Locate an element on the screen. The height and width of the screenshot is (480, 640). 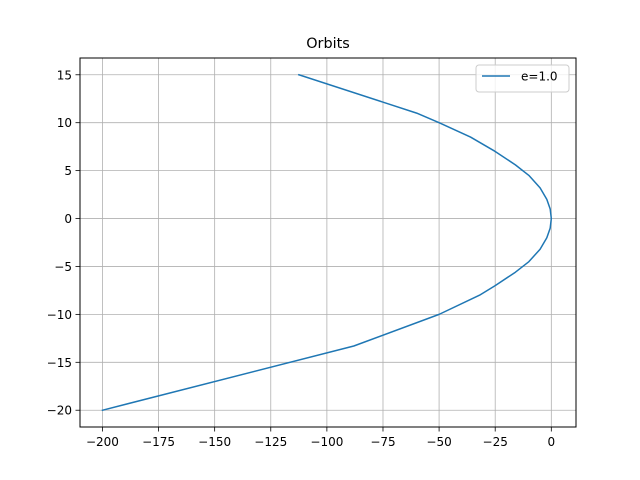
x-tick-label: −200 is located at coordinates (102, 442).